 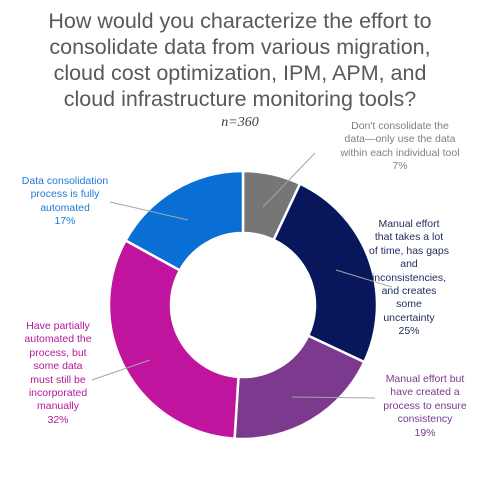 I want to click on slice-percent: 25%, so click(x=409, y=331).